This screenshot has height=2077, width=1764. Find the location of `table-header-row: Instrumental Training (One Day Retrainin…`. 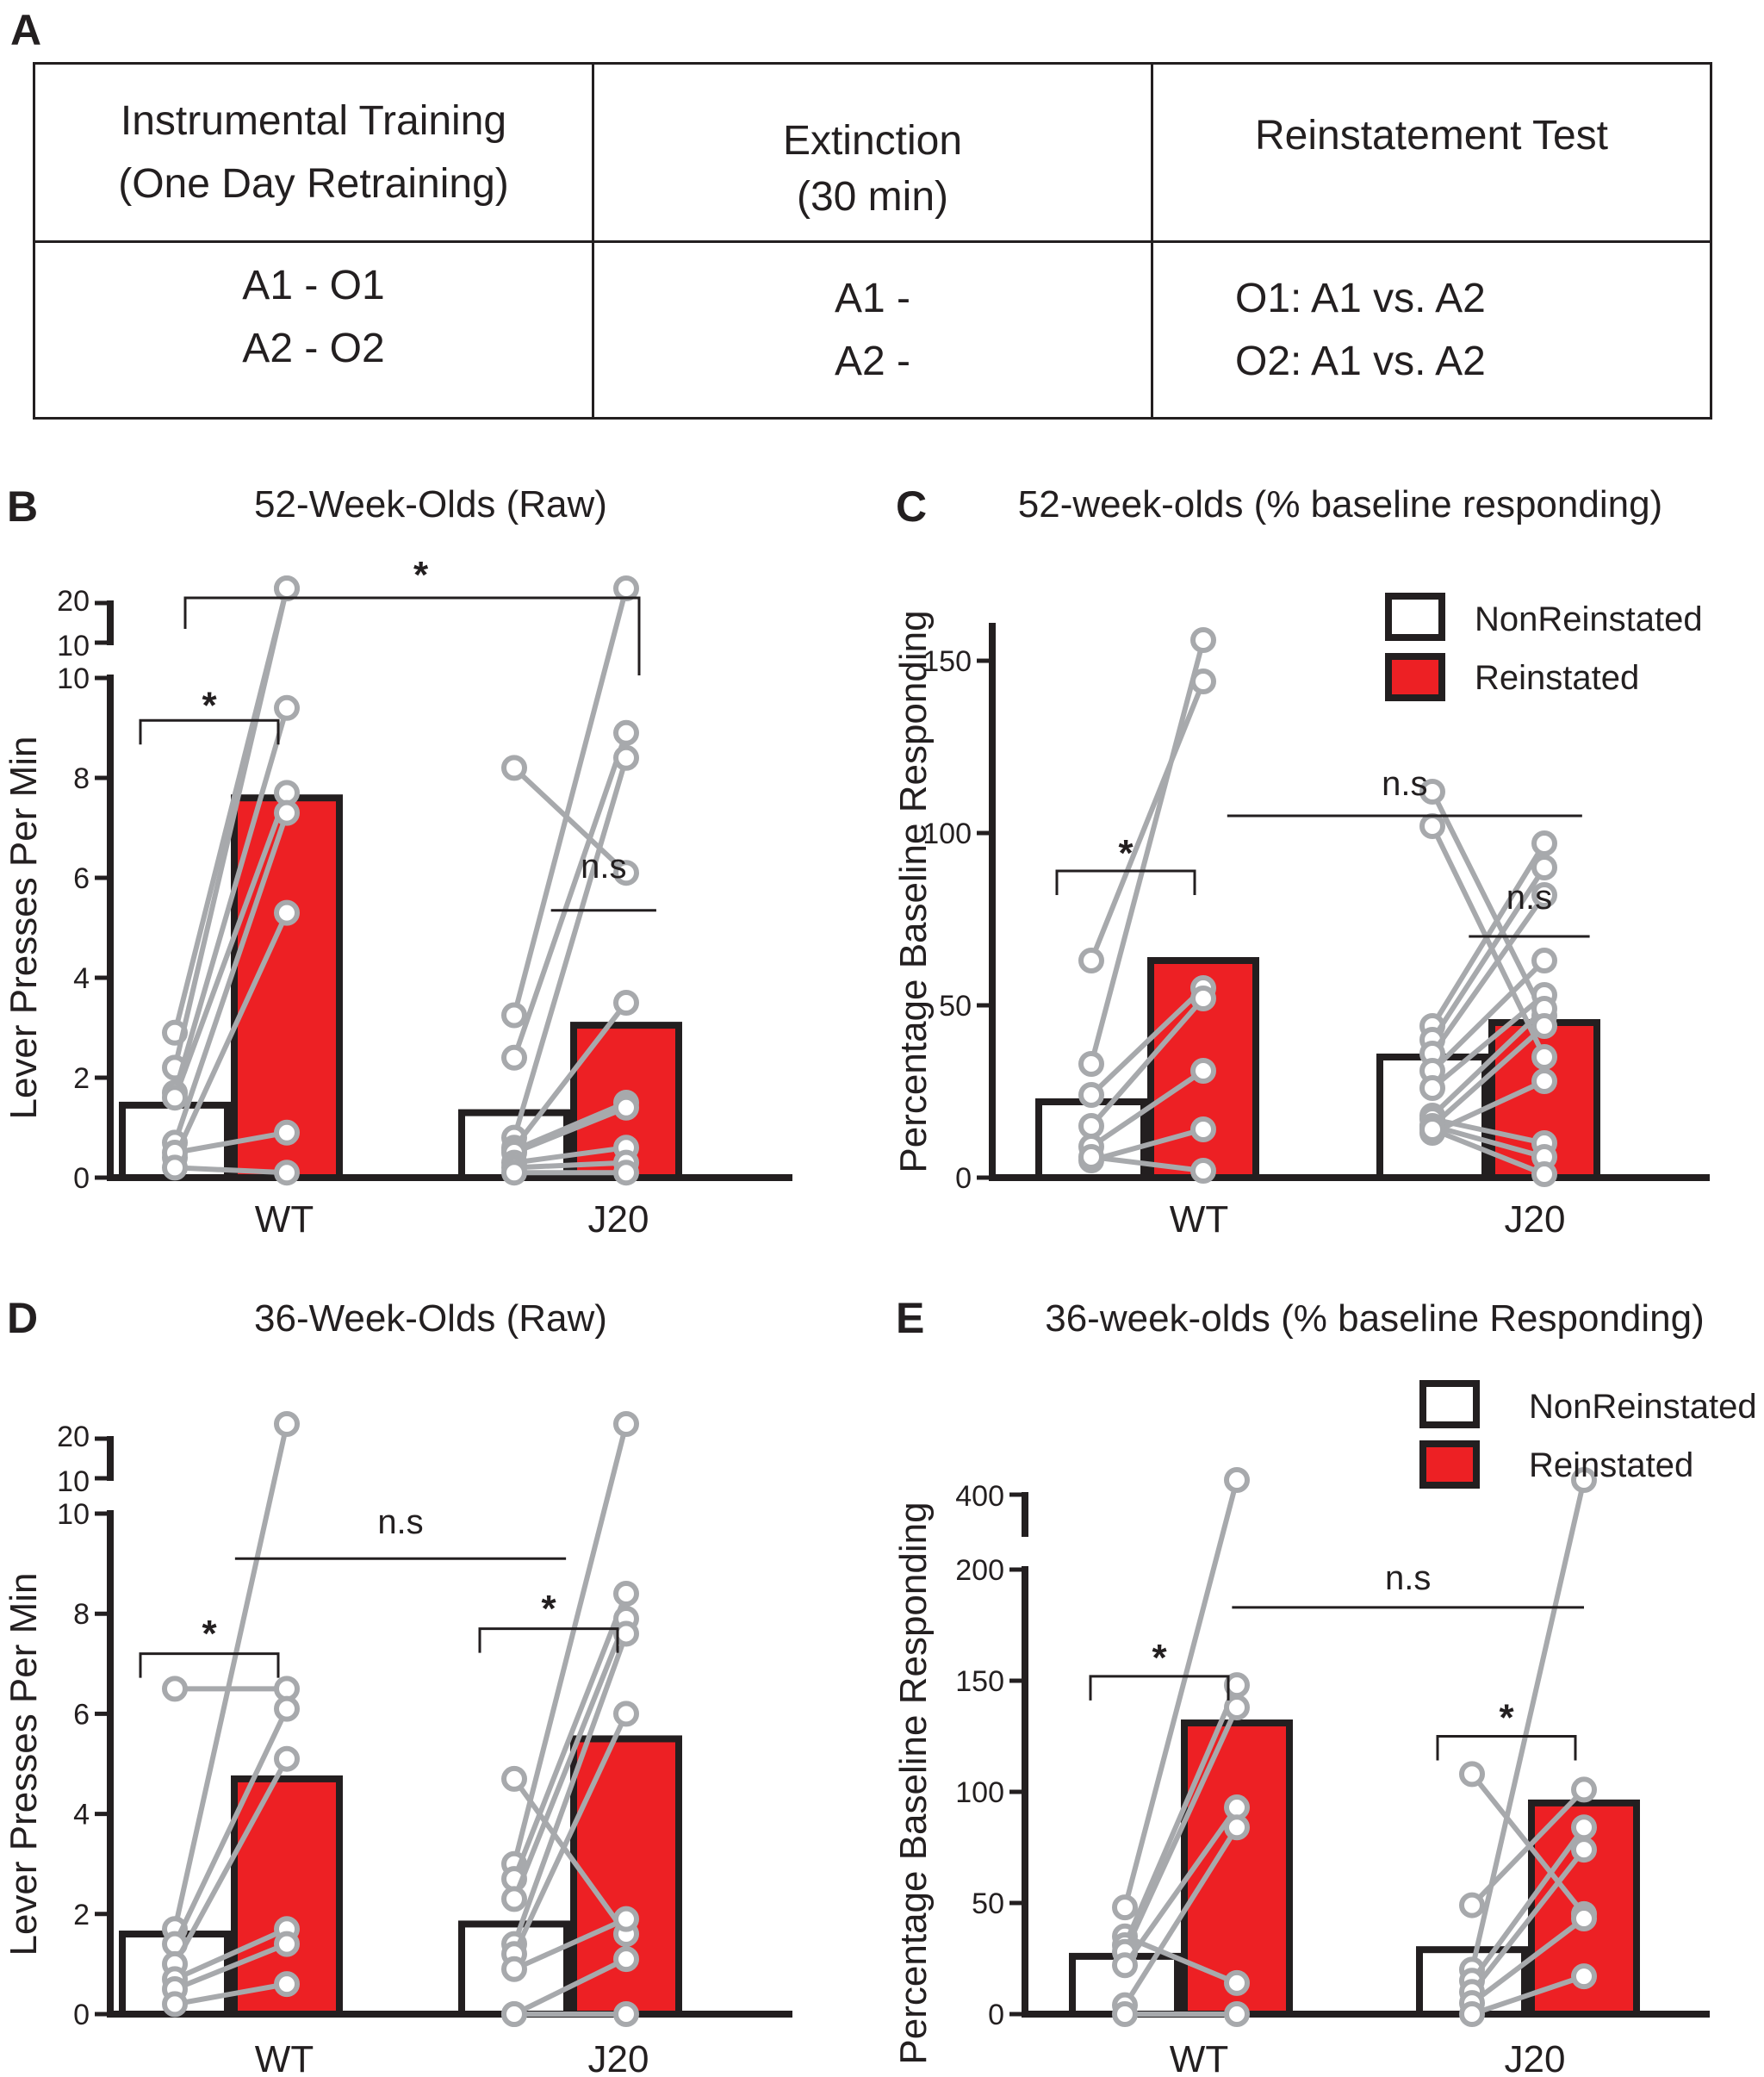

table-header-row: Instrumental Training (One Day Retrainin… is located at coordinates (872, 152).